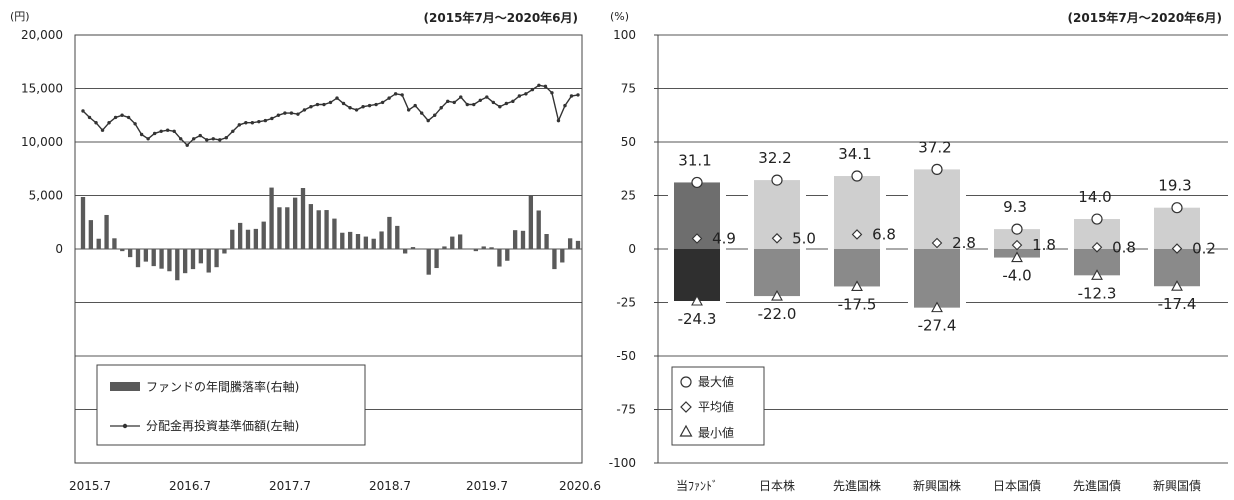 Image resolution: width=1234 pixels, height=500 pixels. Describe the element at coordinates (1097, 485) in the screenshot. I see `category-label: 先進国債` at that location.